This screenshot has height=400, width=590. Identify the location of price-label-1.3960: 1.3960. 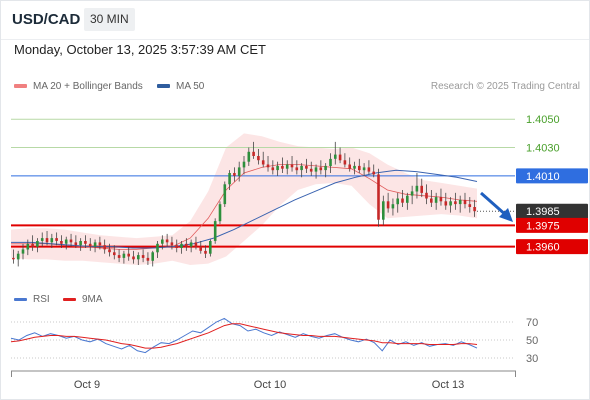
(552, 247).